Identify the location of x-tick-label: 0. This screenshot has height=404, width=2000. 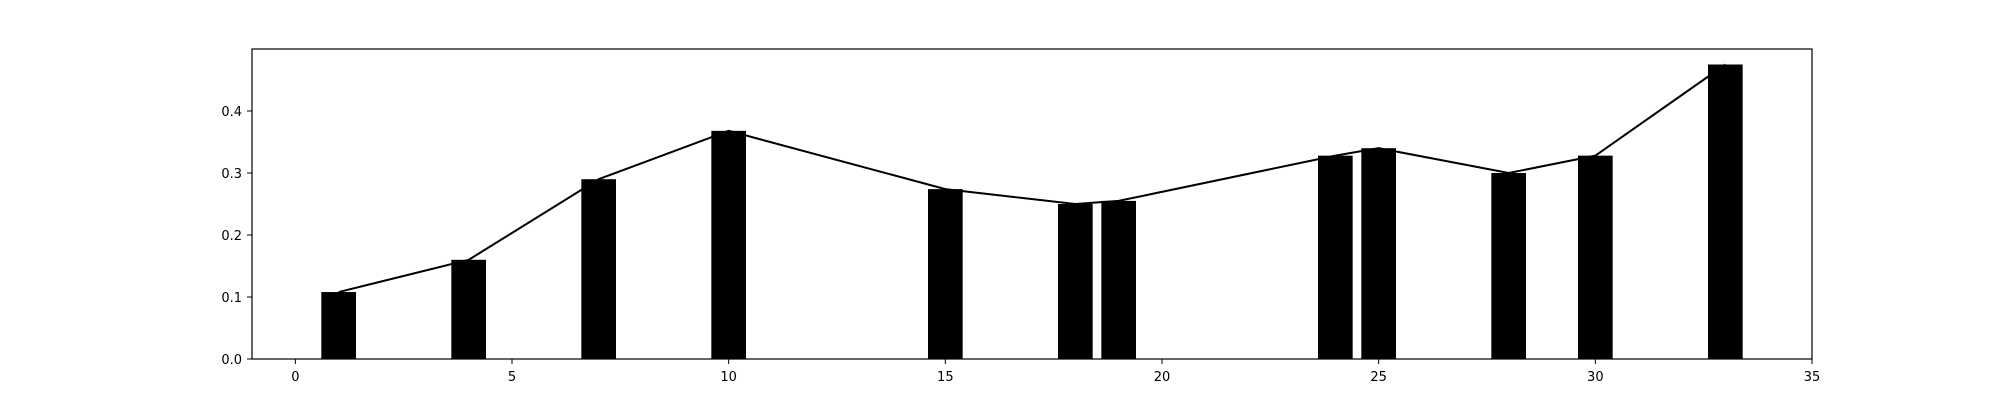
(295, 377).